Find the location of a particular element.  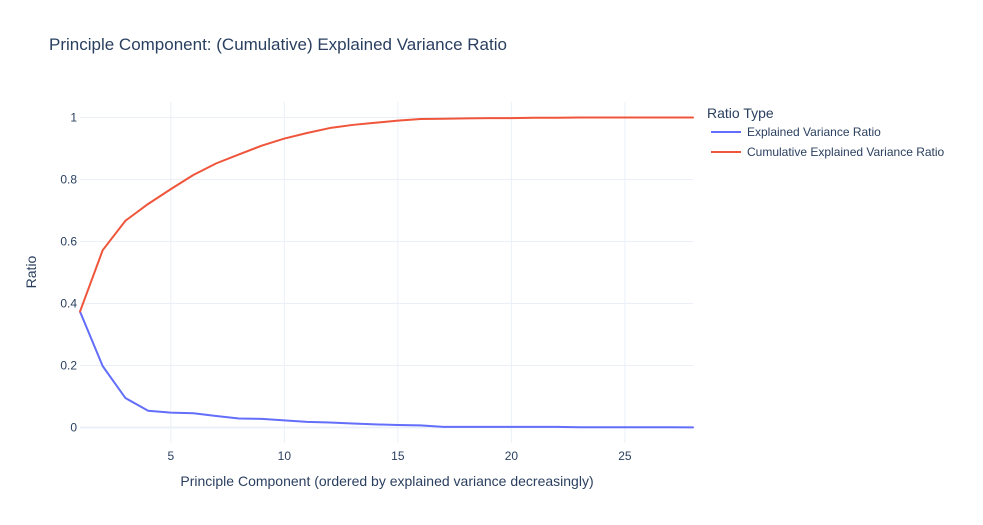

legend-title: Ratio Type is located at coordinates (740, 113).